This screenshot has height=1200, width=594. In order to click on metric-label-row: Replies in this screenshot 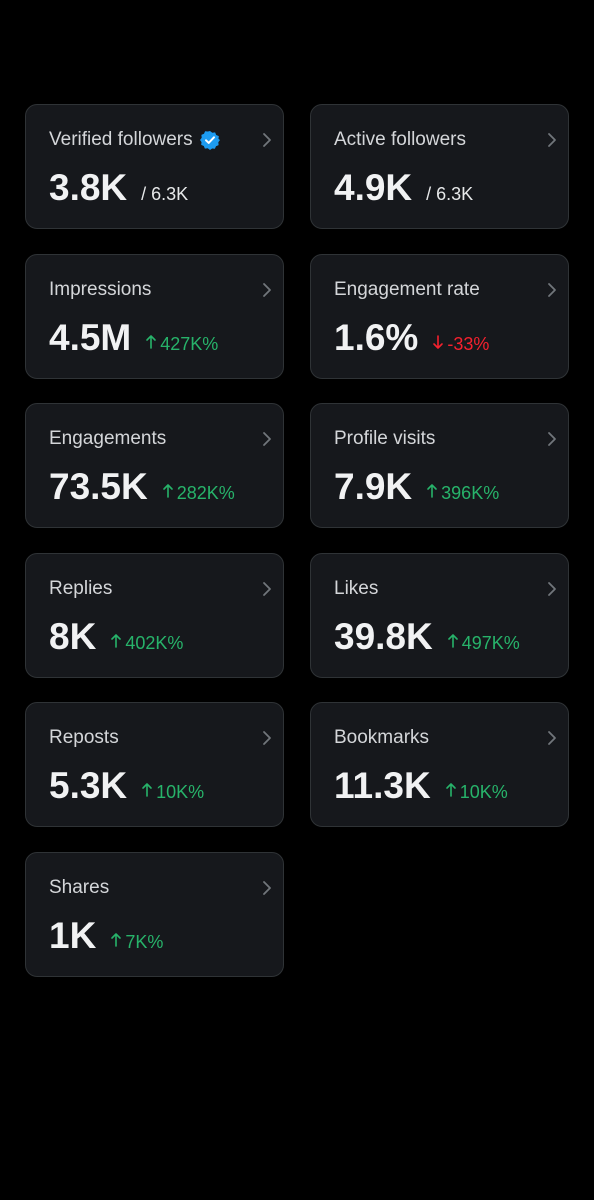, I will do `click(80, 589)`.